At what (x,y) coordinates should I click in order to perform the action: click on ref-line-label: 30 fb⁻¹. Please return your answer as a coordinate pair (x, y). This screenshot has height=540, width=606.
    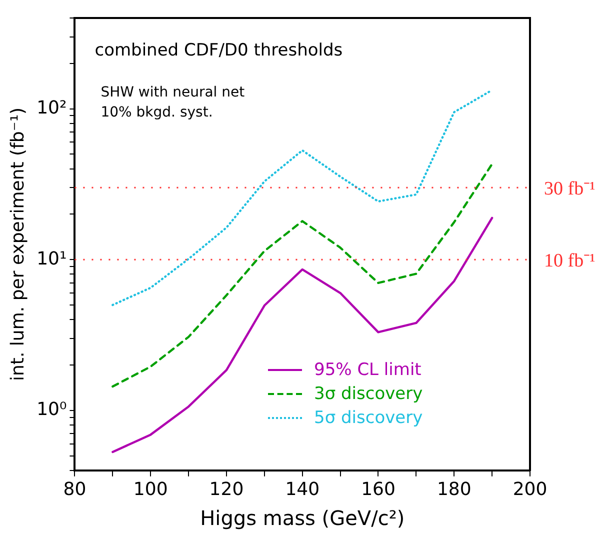
    Looking at the image, I should click on (570, 189).